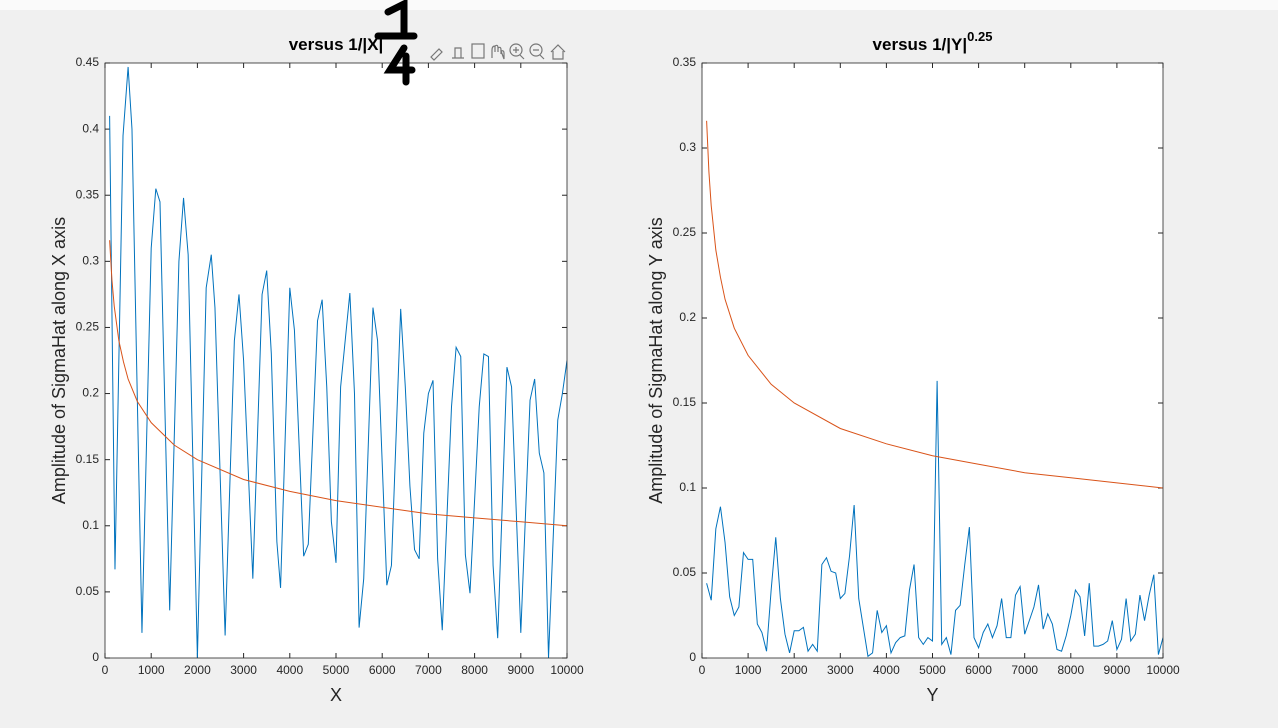 The image size is (1278, 728). I want to click on toolbar, so click(498, 52).